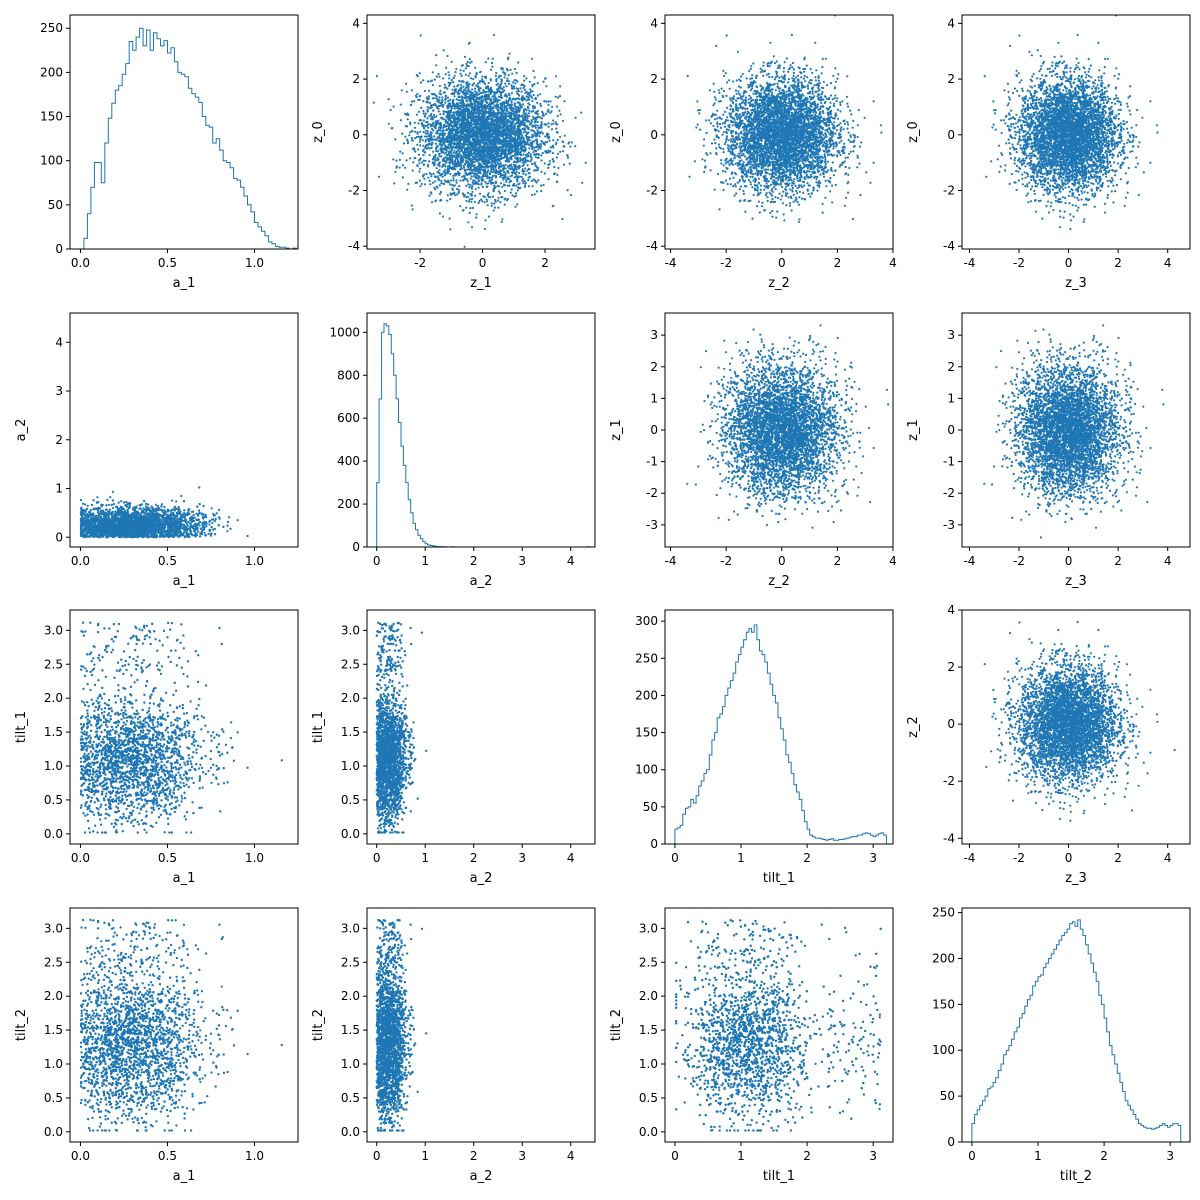  I want to click on y-tick-label: 150, so click(51, 117).